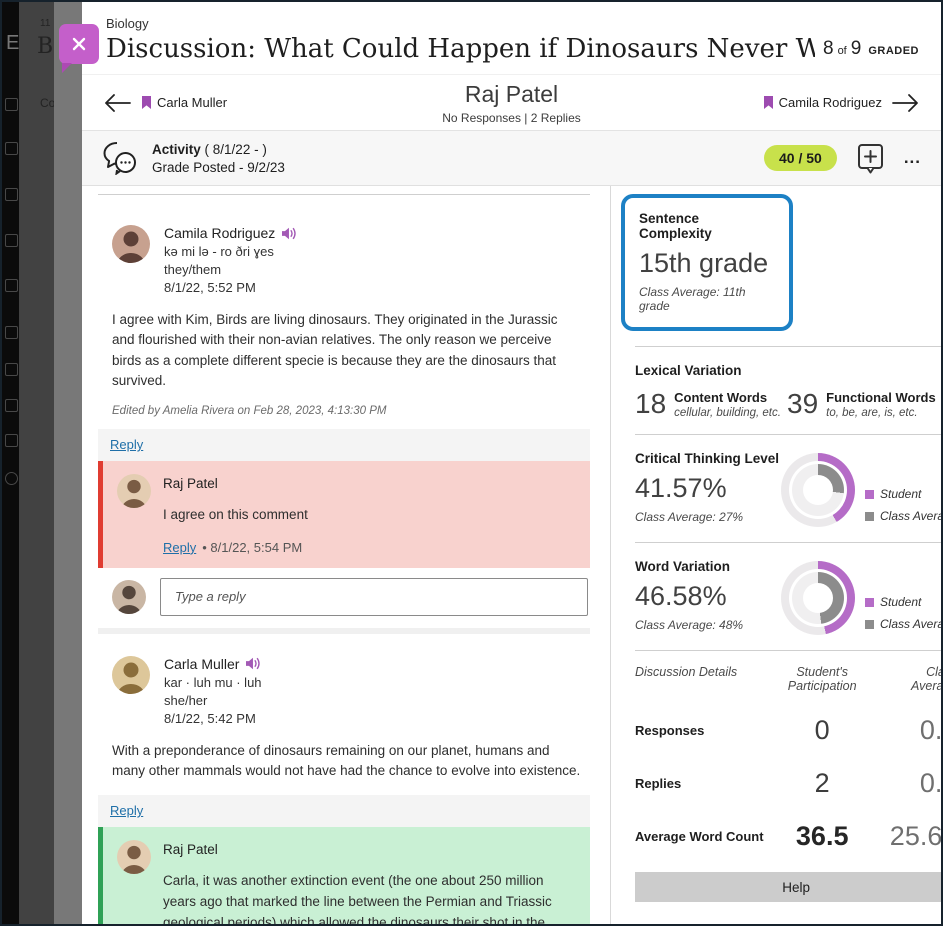  Describe the element at coordinates (681, 488) in the screenshot. I see `critical-thinking-value: 41.57%` at that location.